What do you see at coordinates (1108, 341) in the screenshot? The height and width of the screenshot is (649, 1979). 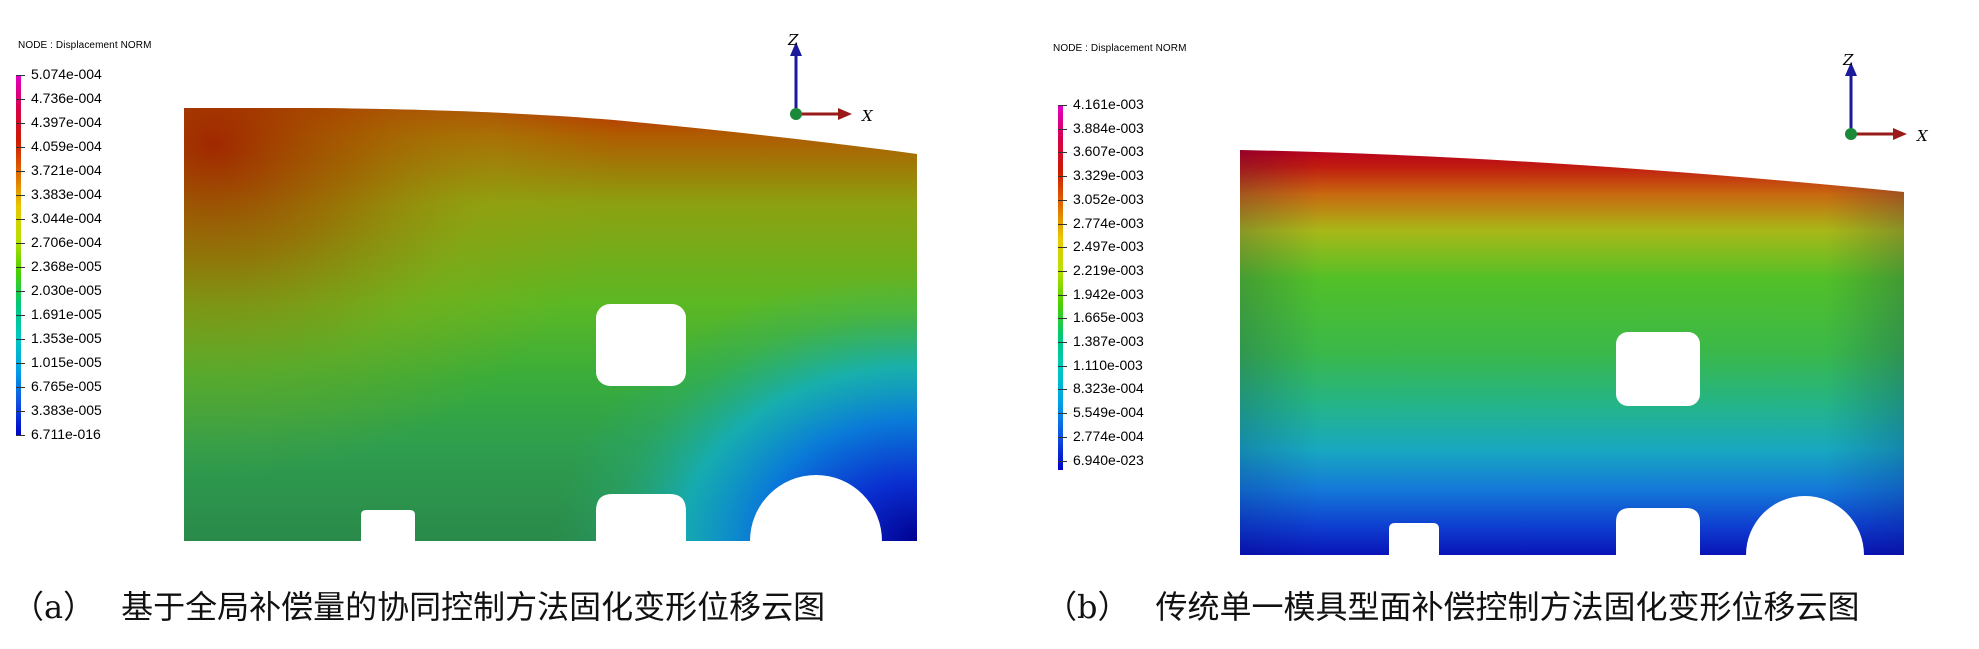 I see `legend-value-label: 1.387e-003` at bounding box center [1108, 341].